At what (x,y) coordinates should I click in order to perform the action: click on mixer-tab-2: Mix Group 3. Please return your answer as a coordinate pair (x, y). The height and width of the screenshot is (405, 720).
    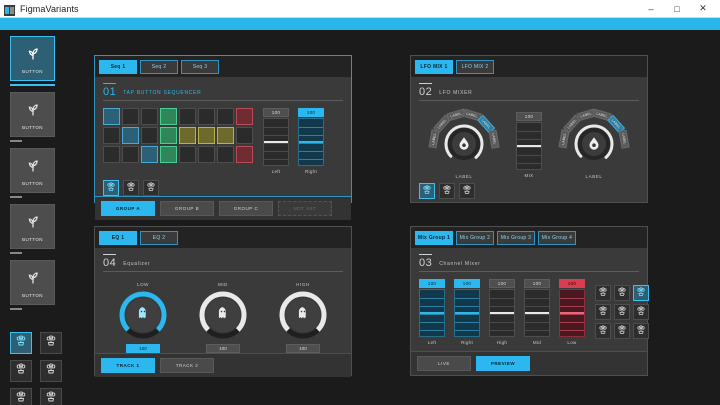
    Looking at the image, I should click on (516, 238).